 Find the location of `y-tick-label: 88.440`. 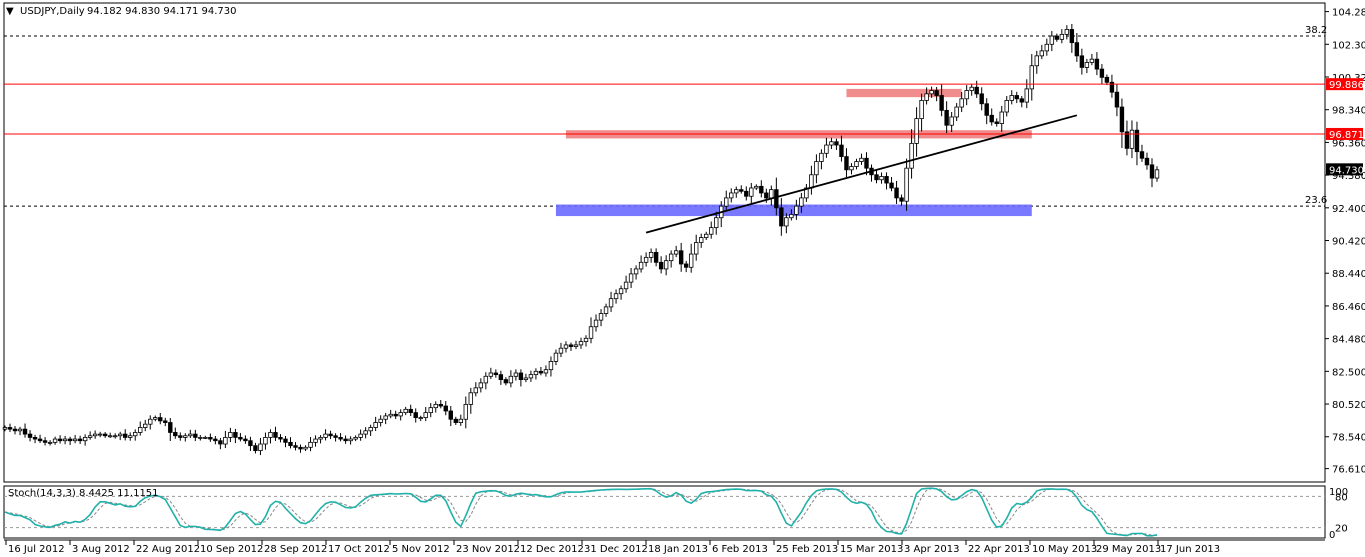

y-tick-label: 88.440 is located at coordinates (1348, 274).